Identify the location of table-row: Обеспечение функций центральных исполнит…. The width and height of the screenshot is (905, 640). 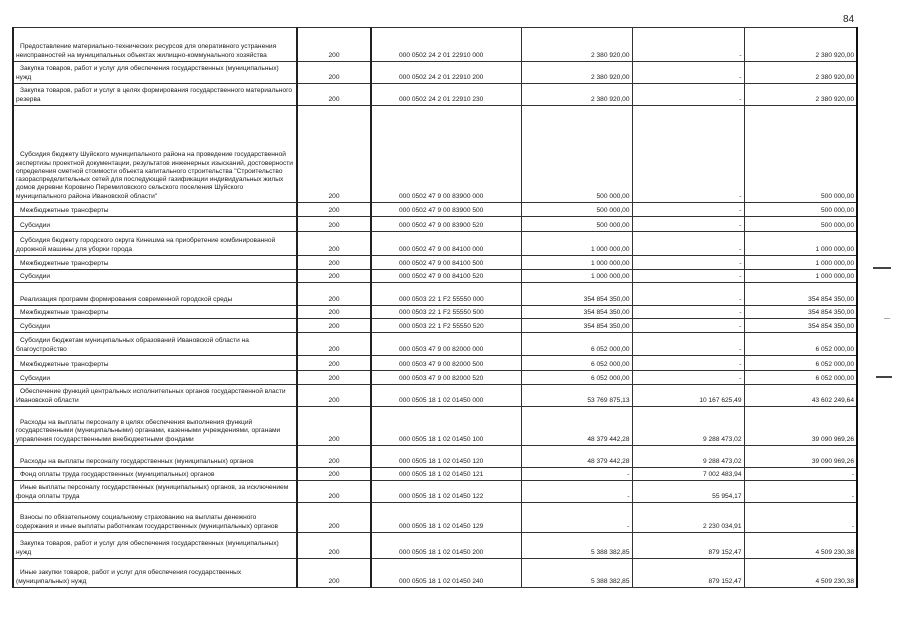
(435, 395).